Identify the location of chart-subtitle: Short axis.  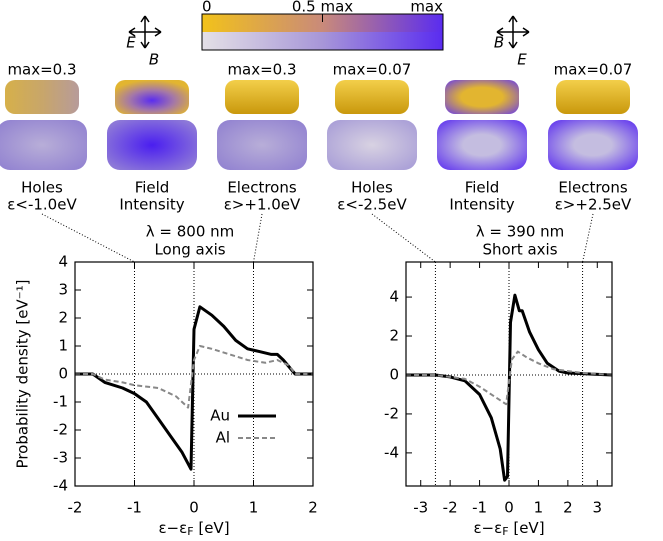
(519, 250).